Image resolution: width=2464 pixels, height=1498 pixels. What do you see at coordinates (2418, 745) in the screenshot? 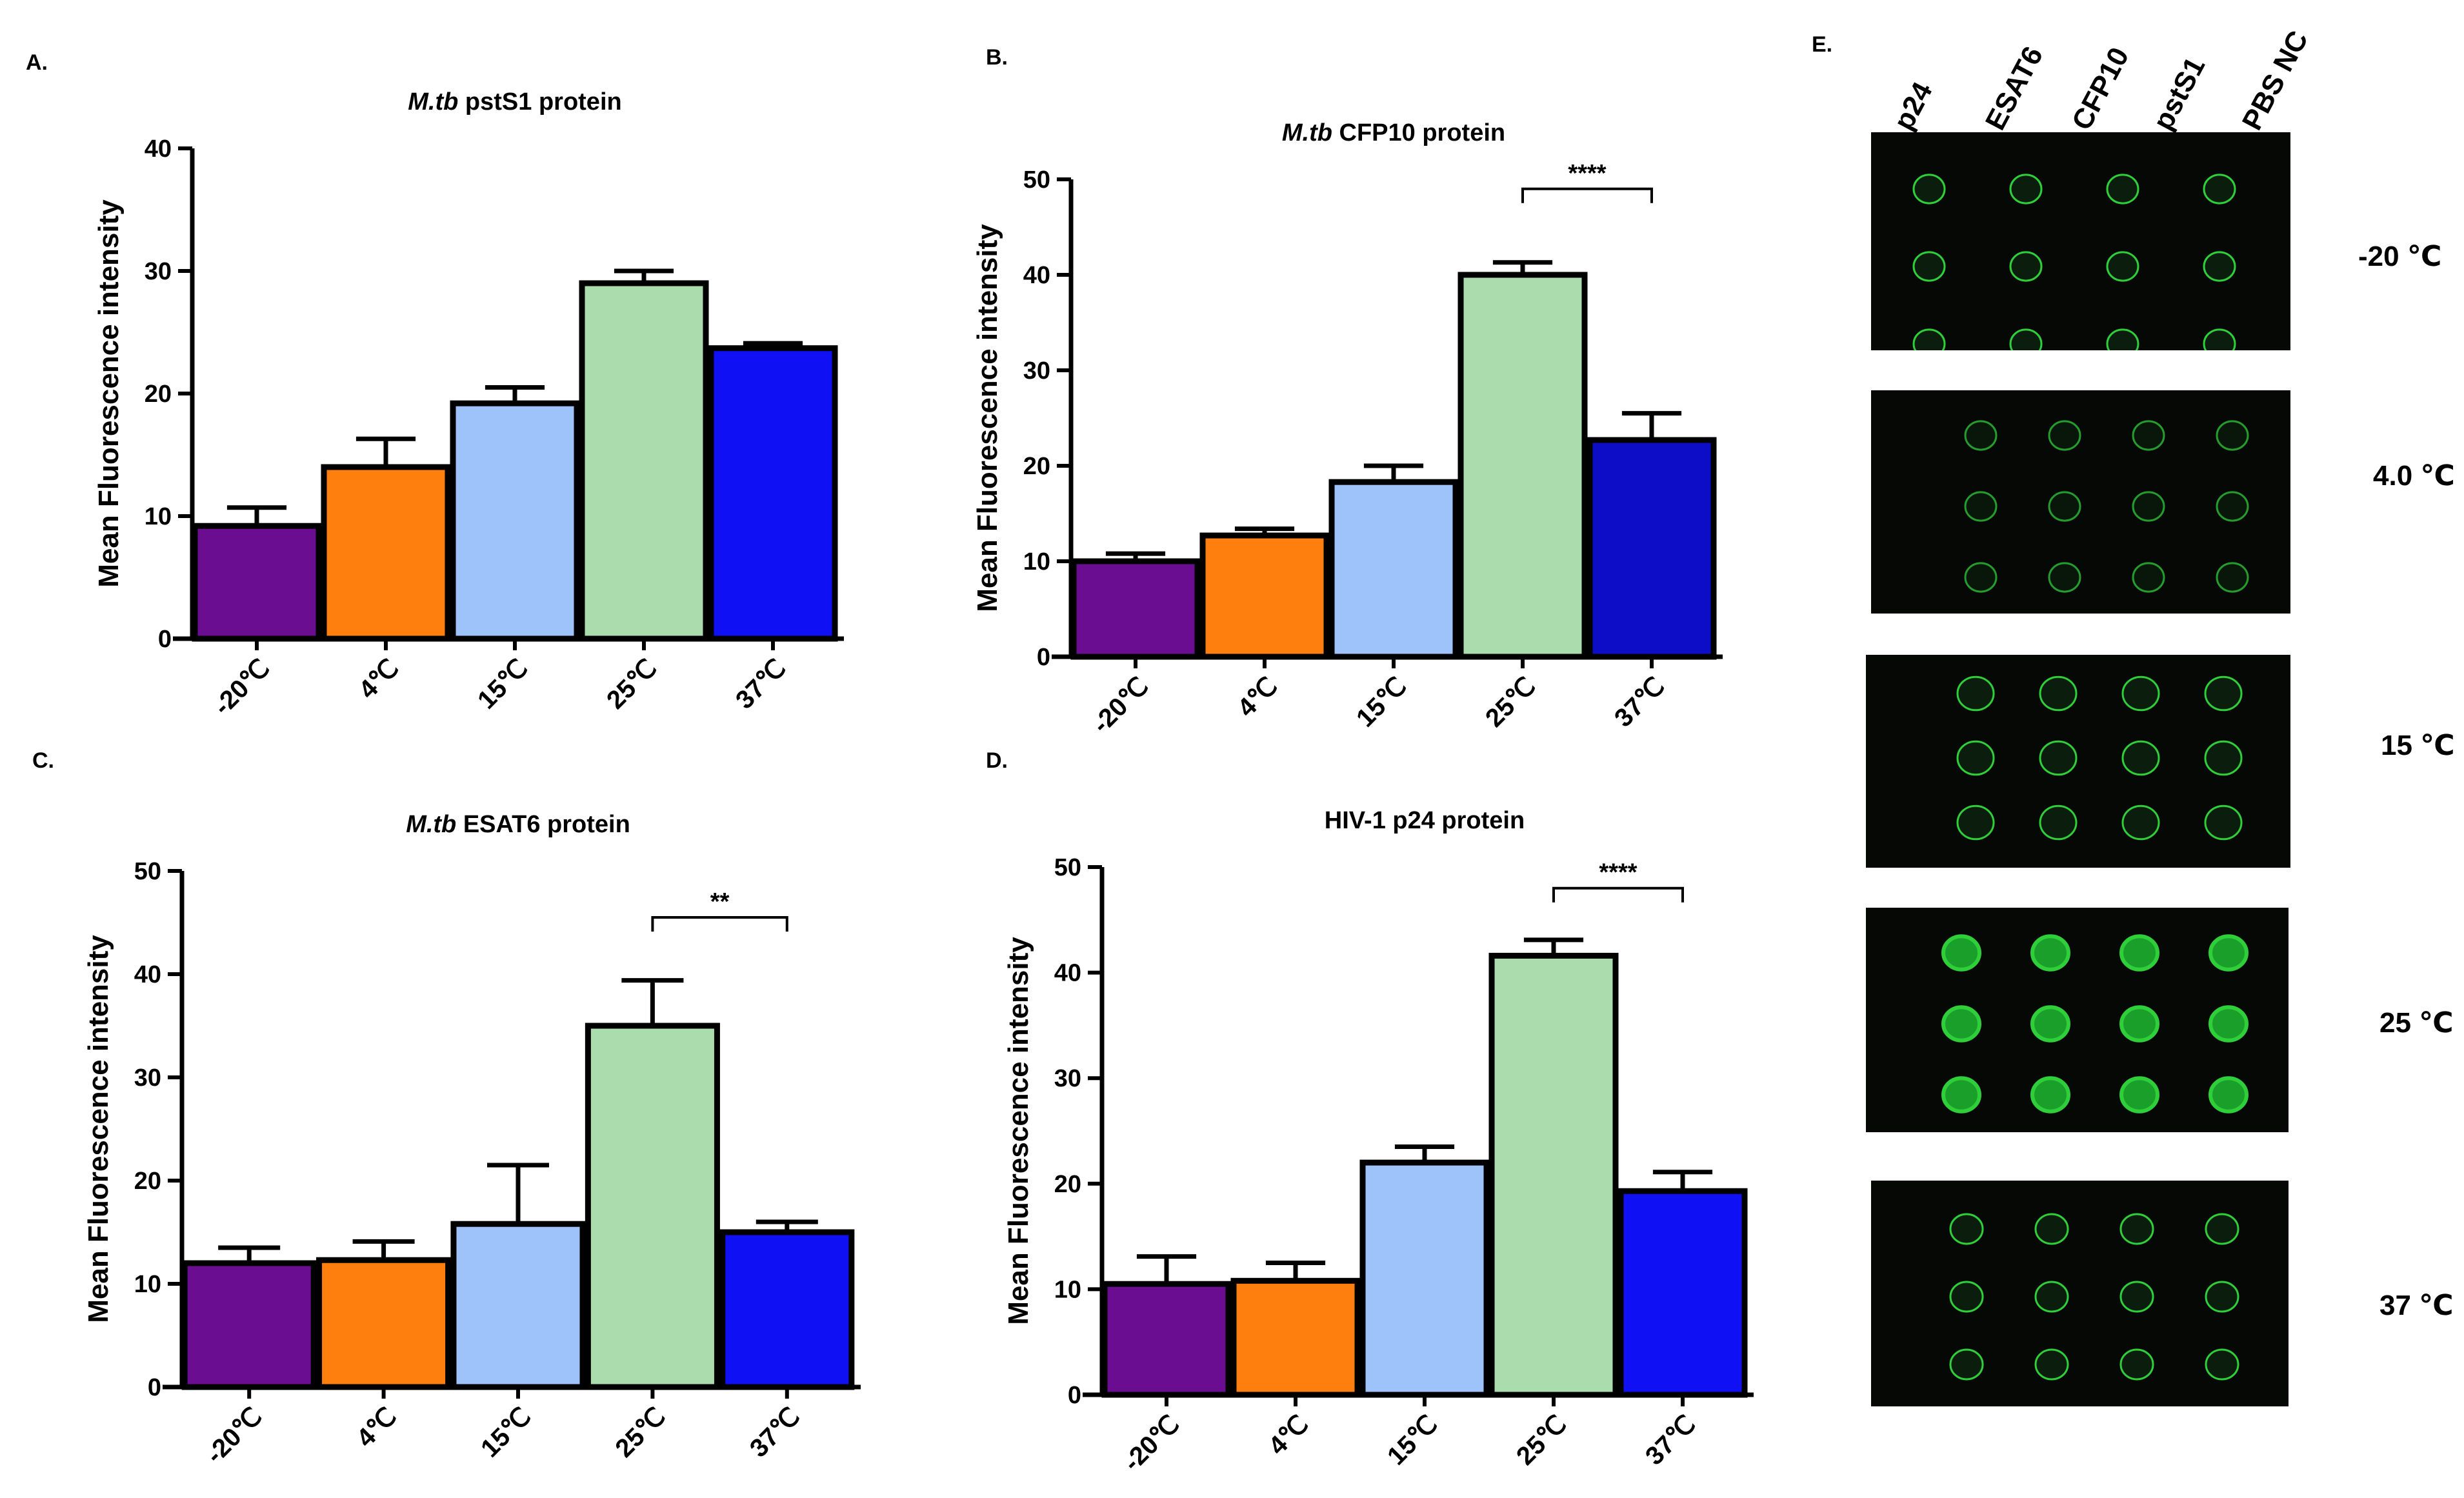
I see `temp-label-15: 15 ℃` at bounding box center [2418, 745].